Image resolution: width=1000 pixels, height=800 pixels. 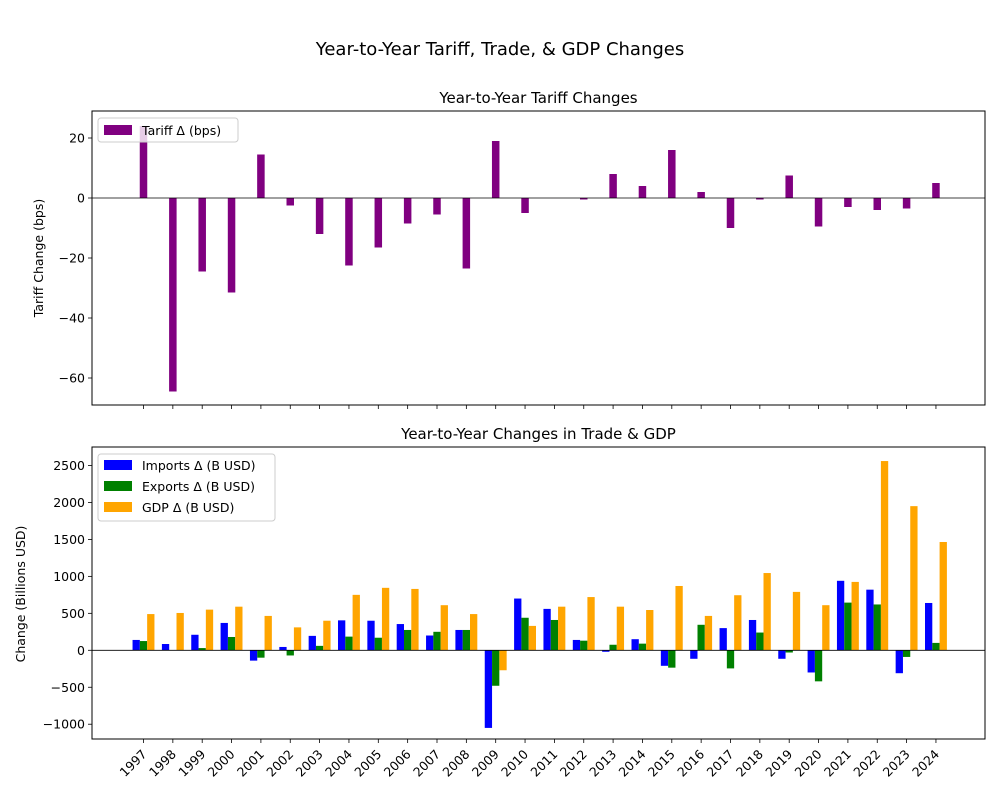 What do you see at coordinates (239, 628) in the screenshot?
I see `trade-gdp-bar-gdp-2000` at bounding box center [239, 628].